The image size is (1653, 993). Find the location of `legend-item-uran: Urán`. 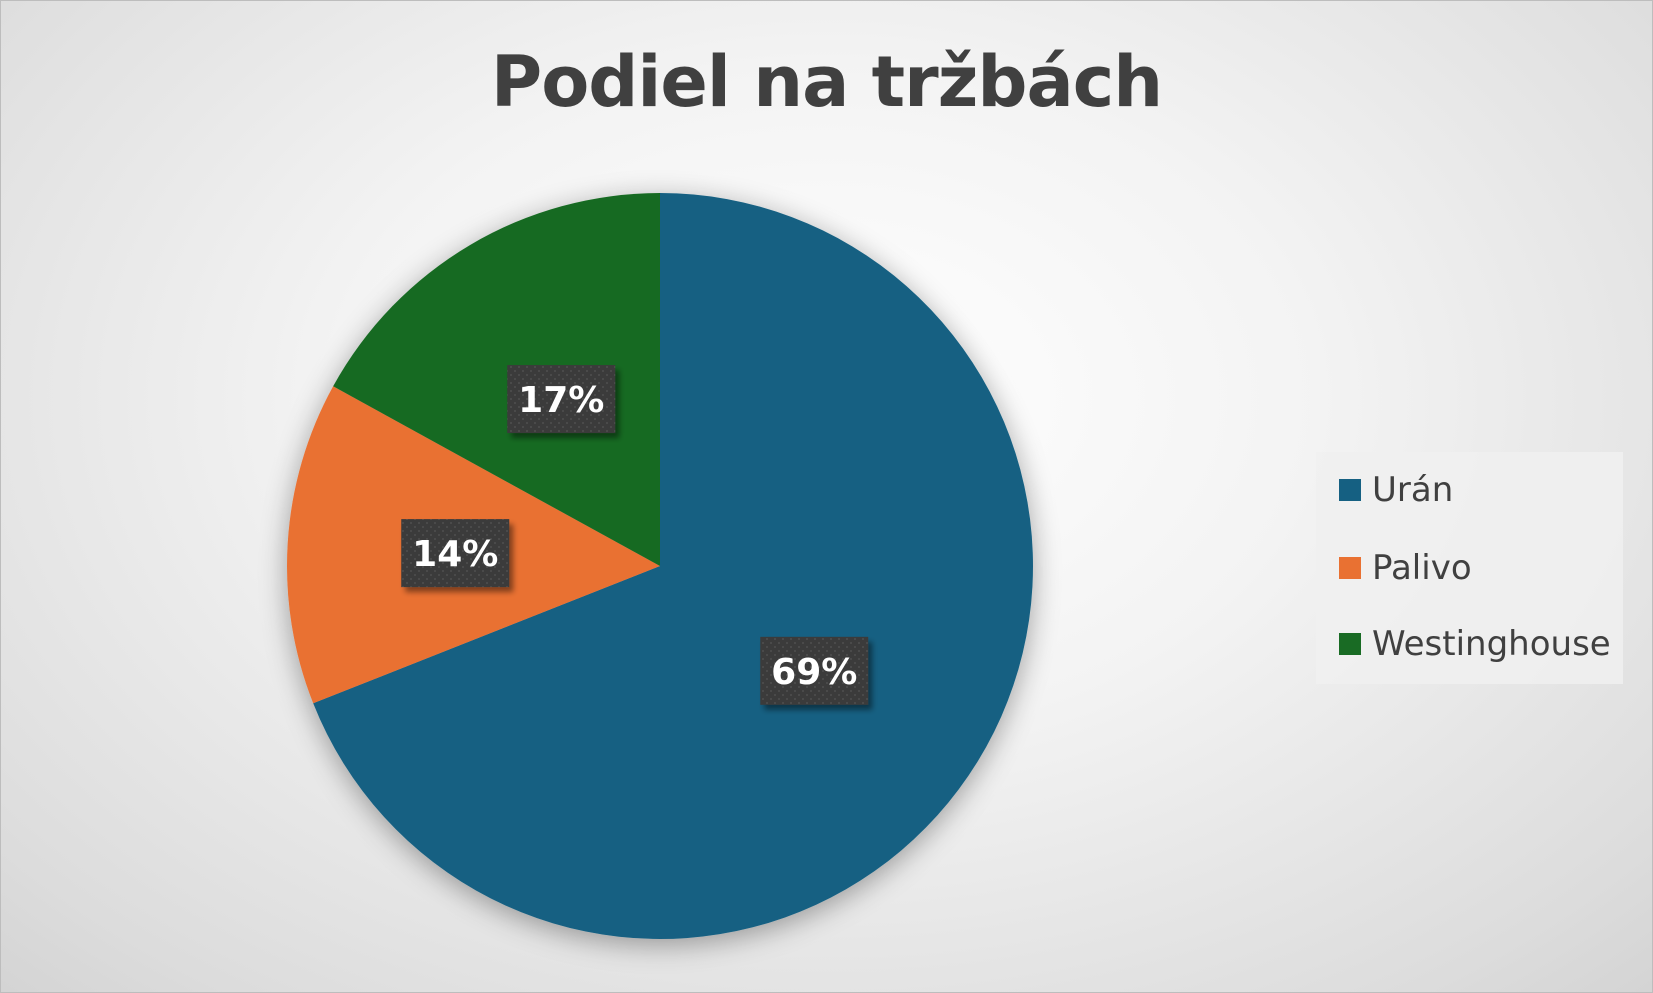

legend-item-uran: Urán is located at coordinates (1396, 490).